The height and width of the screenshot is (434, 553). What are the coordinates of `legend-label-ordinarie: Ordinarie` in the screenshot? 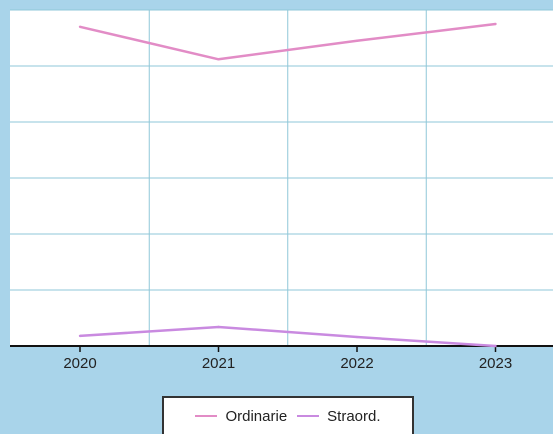 It's located at (256, 416).